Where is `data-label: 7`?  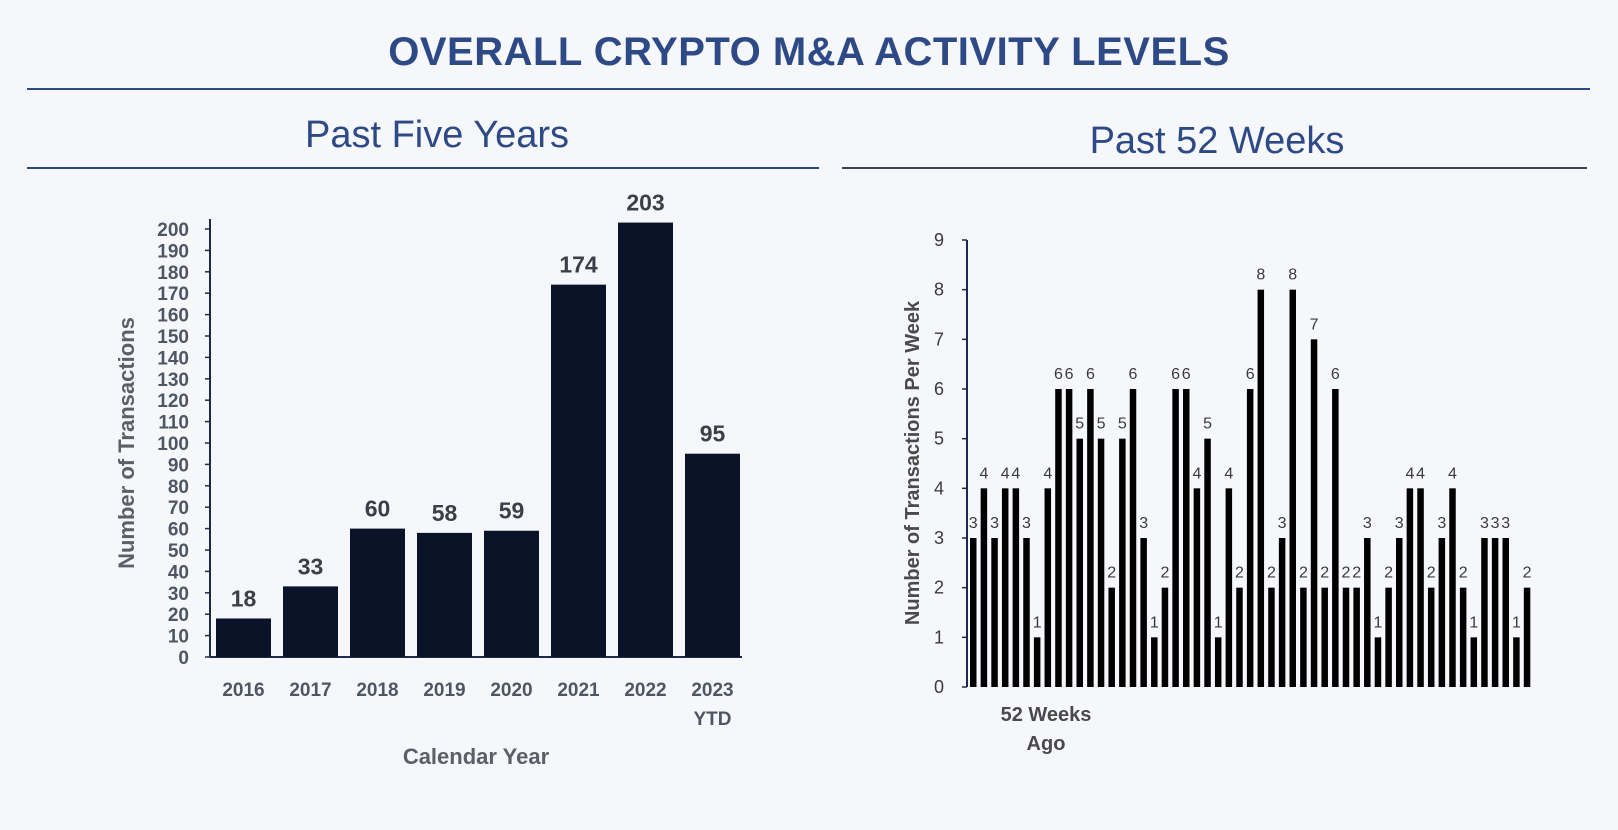
data-label: 7 is located at coordinates (1314, 324).